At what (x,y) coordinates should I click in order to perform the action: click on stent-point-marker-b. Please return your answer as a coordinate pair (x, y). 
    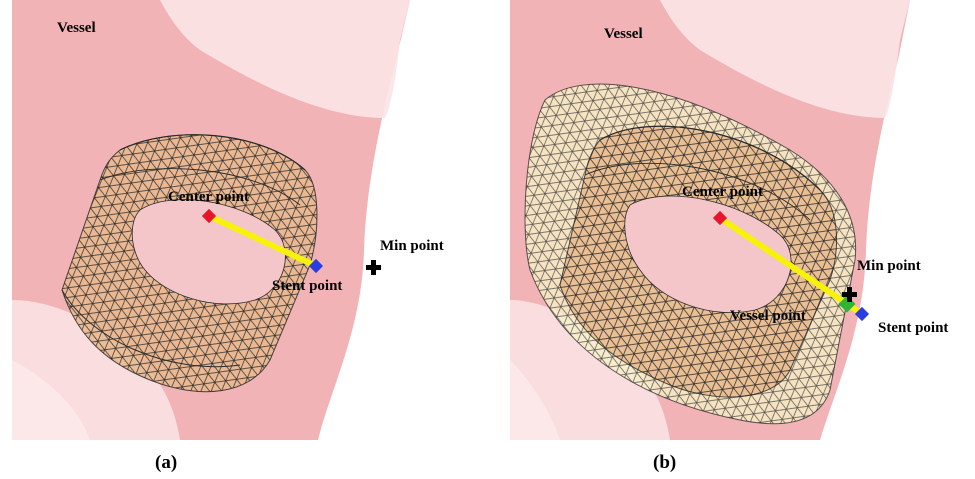
    Looking at the image, I should click on (862, 314).